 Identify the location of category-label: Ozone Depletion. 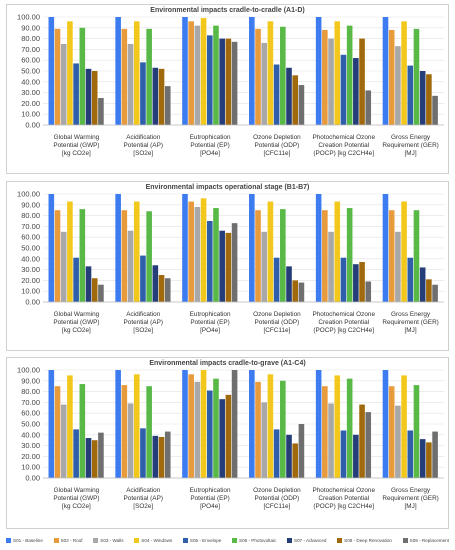
(277, 137).